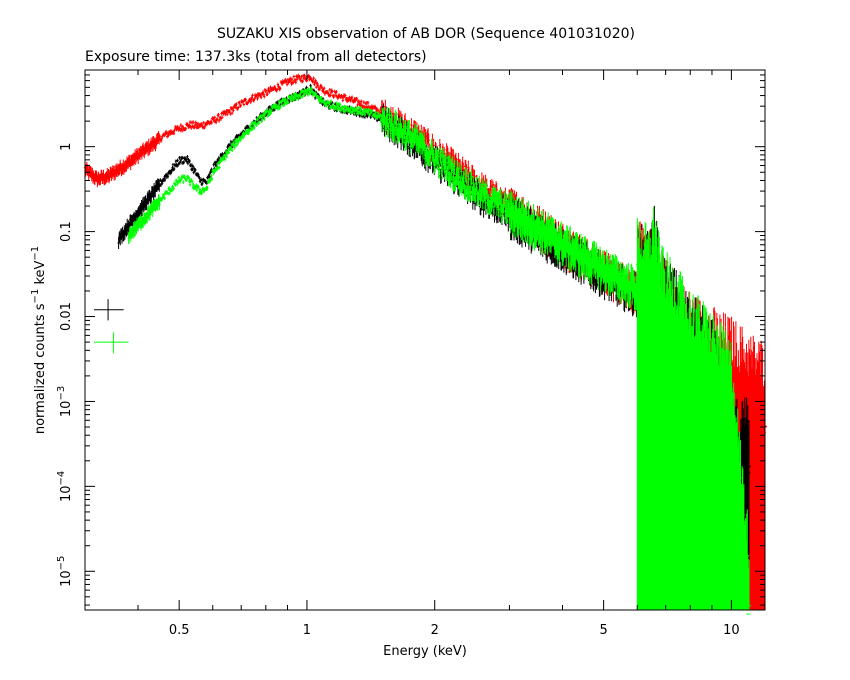 This screenshot has width=850, height=680. What do you see at coordinates (35, 253) in the screenshot?
I see `y-axis-label-sup2: −1` at bounding box center [35, 253].